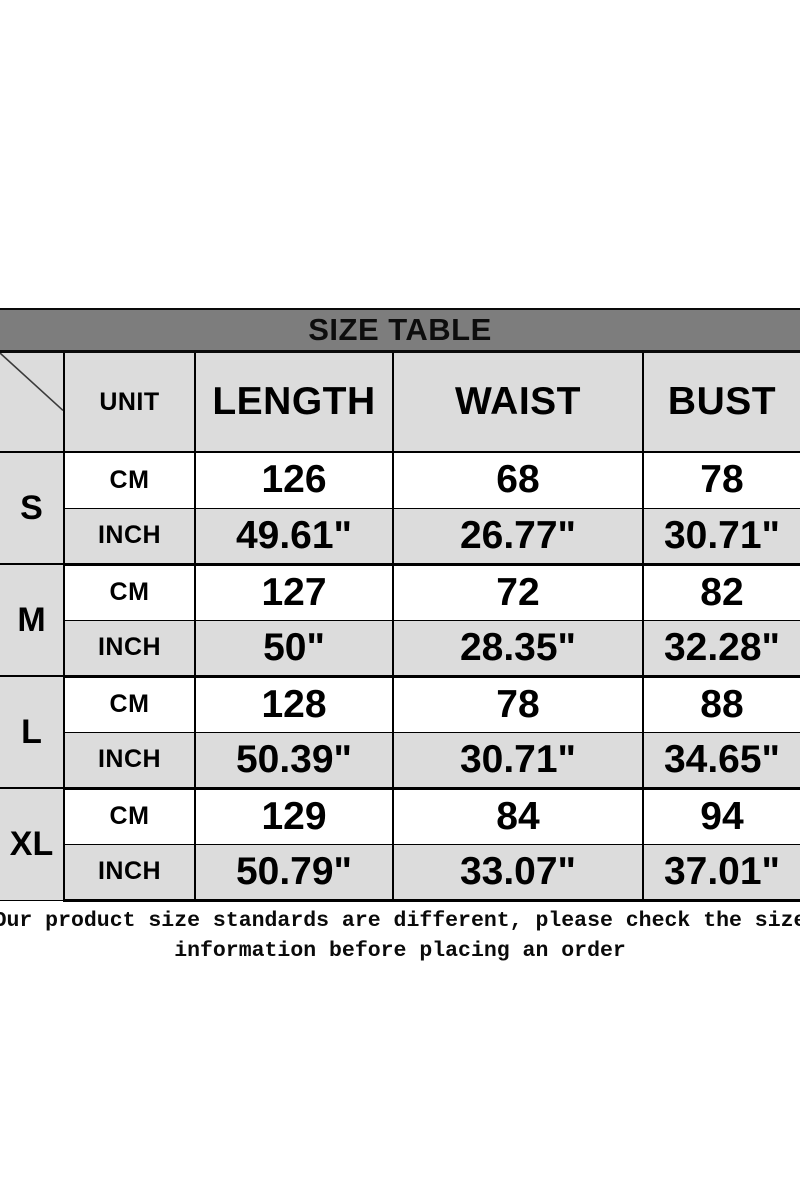  Describe the element at coordinates (518, 816) in the screenshot. I see `value-xl-cm-waist: 84` at that location.